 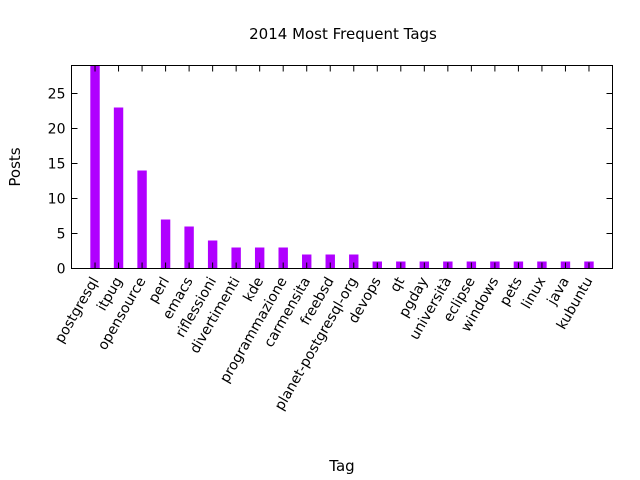 What do you see at coordinates (15, 166) in the screenshot?
I see `y-axis-label: Posts` at bounding box center [15, 166].